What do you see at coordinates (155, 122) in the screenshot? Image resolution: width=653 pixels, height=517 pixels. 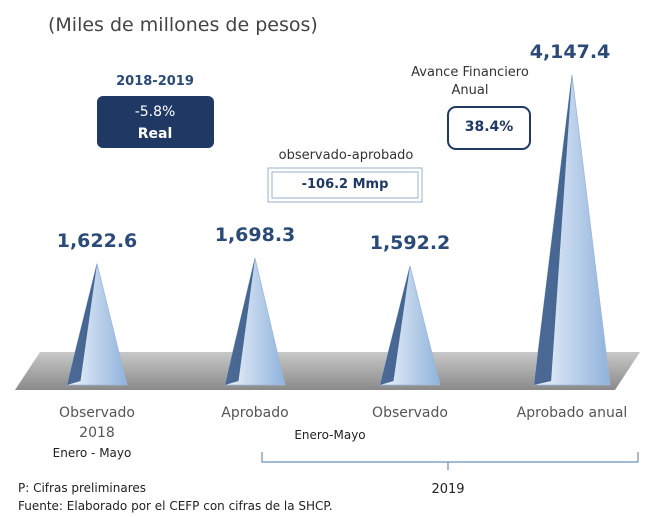 I see `change-box` at bounding box center [155, 122].